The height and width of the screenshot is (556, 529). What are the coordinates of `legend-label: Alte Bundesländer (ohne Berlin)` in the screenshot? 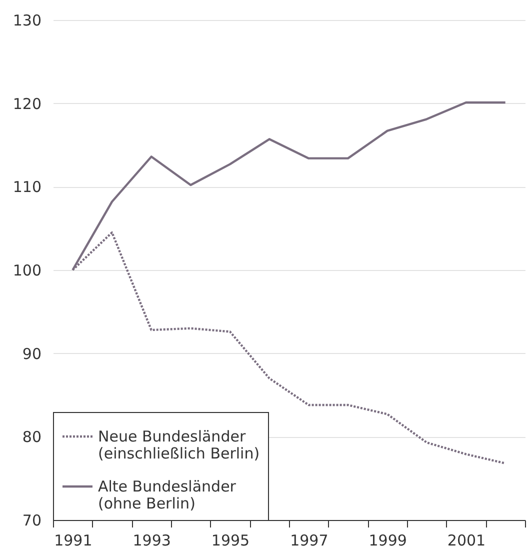 It's located at (167, 495).